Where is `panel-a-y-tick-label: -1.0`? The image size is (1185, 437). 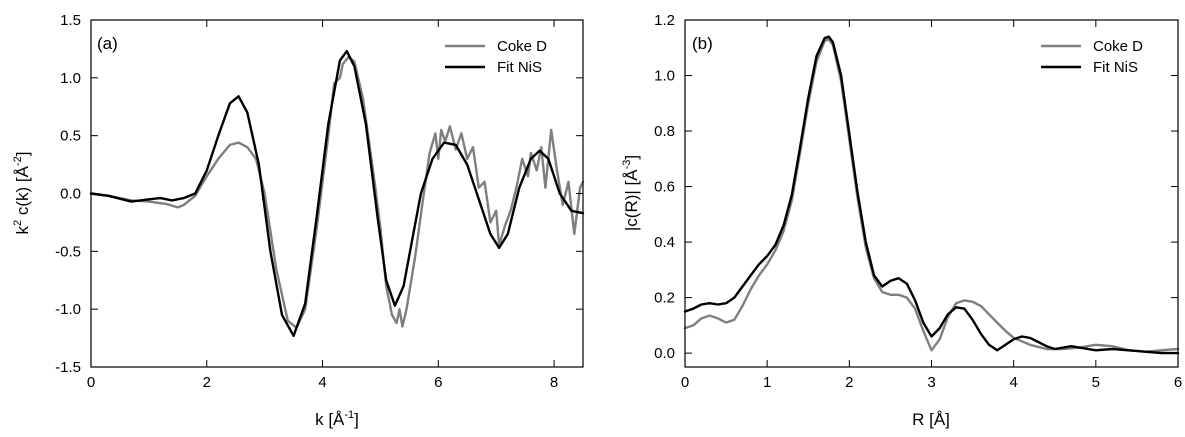 panel-a-y-tick-label: -1.0 is located at coordinates (68, 309).